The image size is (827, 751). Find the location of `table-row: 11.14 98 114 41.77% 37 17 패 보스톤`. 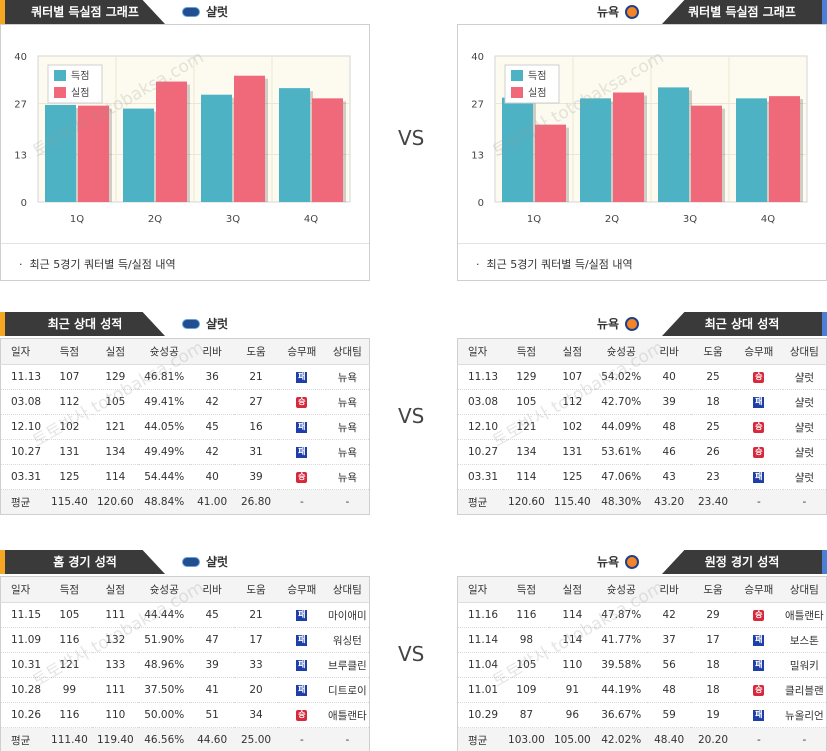

table-row: 11.14 98 114 41.77% 37 17 패 보스톤 is located at coordinates (642, 640).